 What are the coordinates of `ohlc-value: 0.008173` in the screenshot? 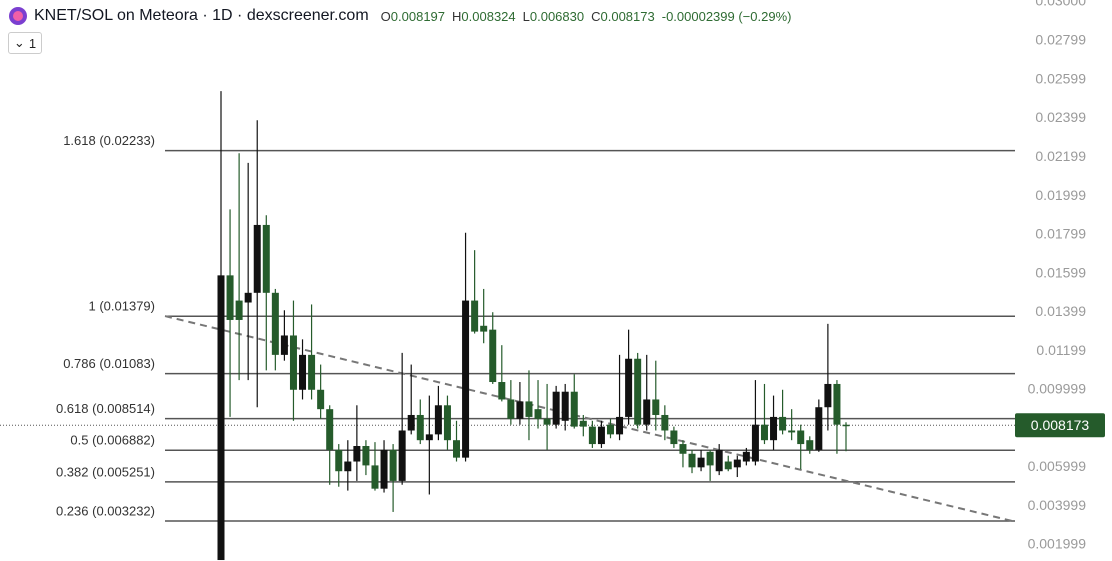 It's located at (627, 16).